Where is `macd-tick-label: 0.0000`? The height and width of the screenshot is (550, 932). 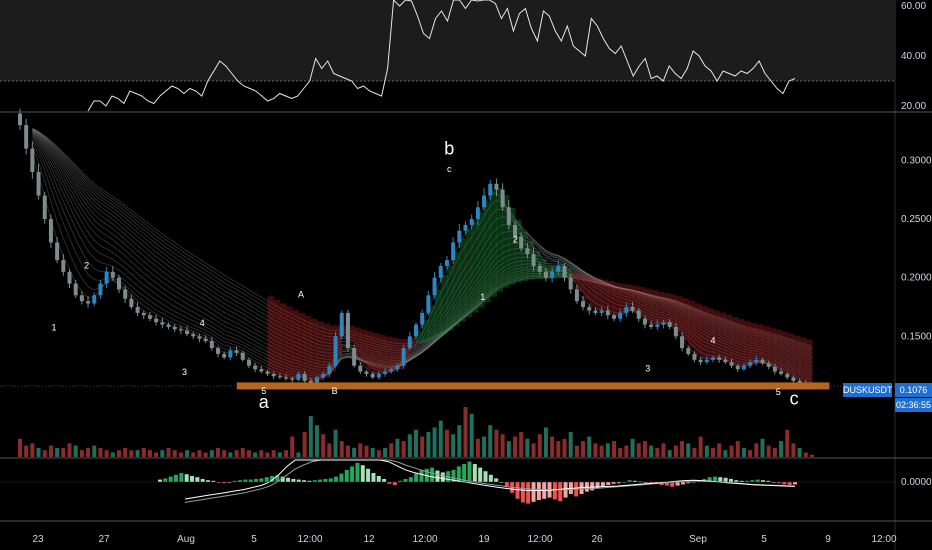 macd-tick-label: 0.0000 is located at coordinates (916, 482).